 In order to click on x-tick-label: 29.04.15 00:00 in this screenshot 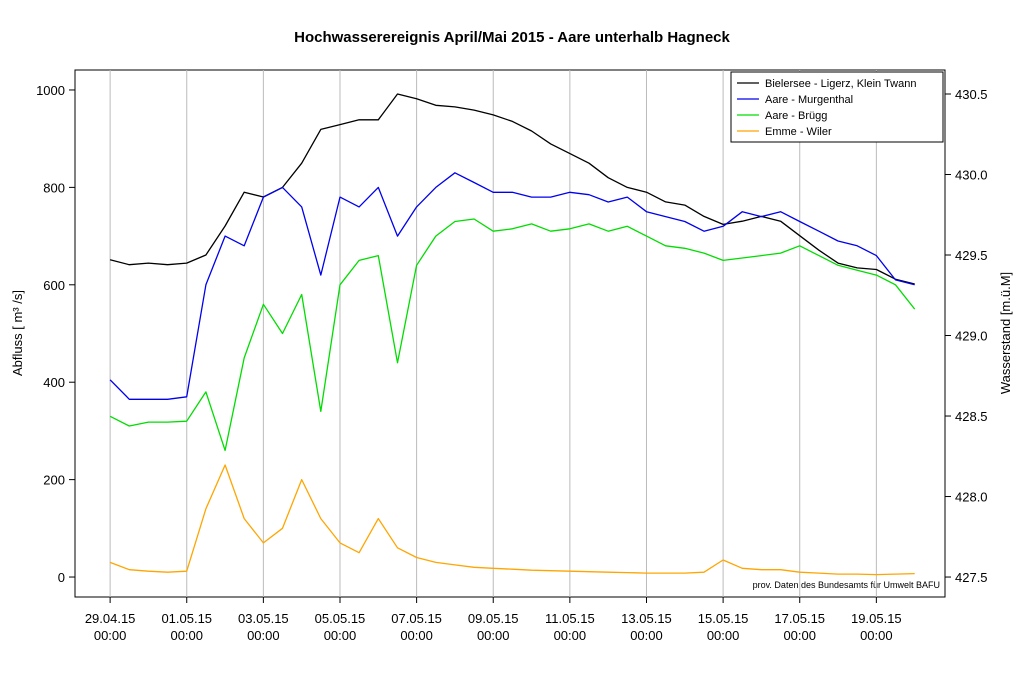, I will do `click(110, 627)`.